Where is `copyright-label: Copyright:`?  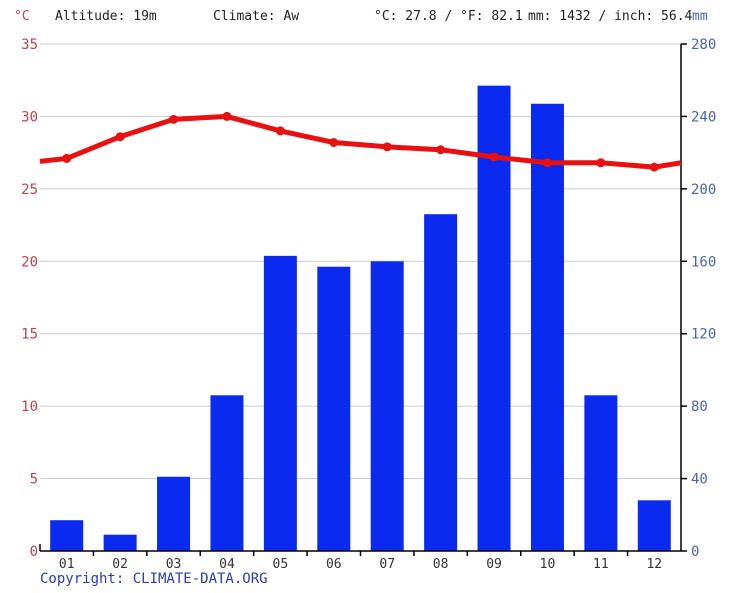
copyright-label: Copyright: is located at coordinates (86, 579).